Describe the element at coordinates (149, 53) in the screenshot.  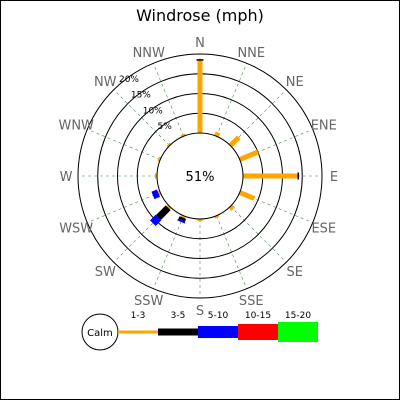
I see `direction-label-nnw: NNW` at that location.